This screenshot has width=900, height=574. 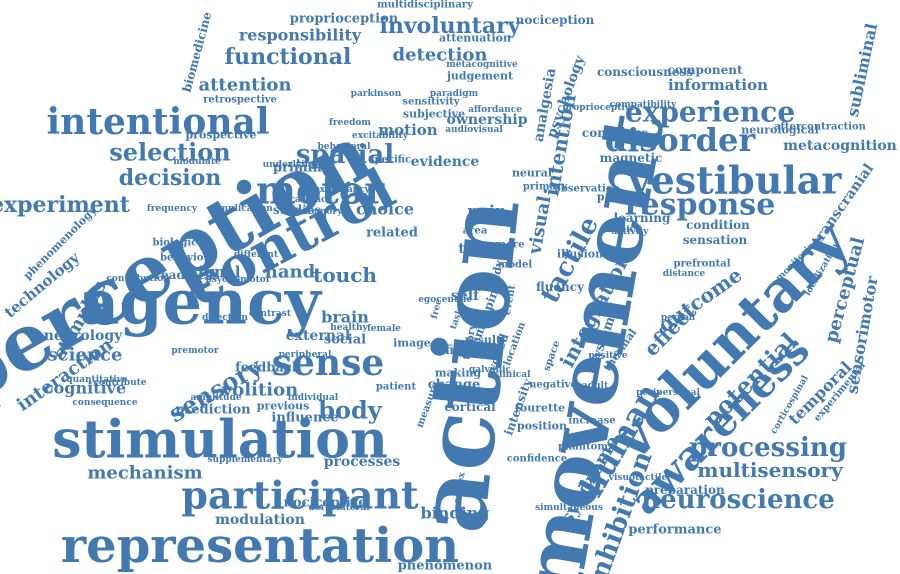 What do you see at coordinates (392, 233) in the screenshot?
I see `cloud-word-related: related` at bounding box center [392, 233].